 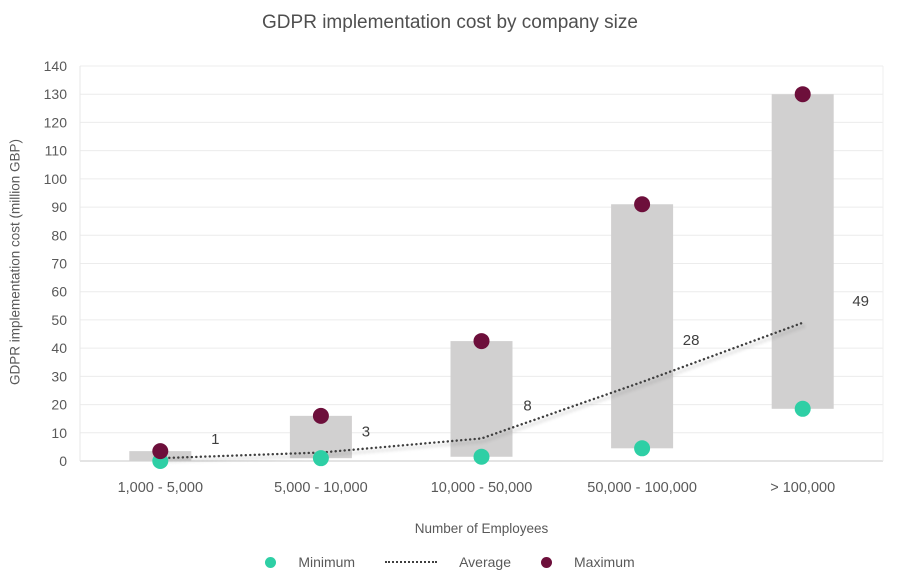 What do you see at coordinates (56, 122) in the screenshot?
I see `y-tick-label: 120` at bounding box center [56, 122].